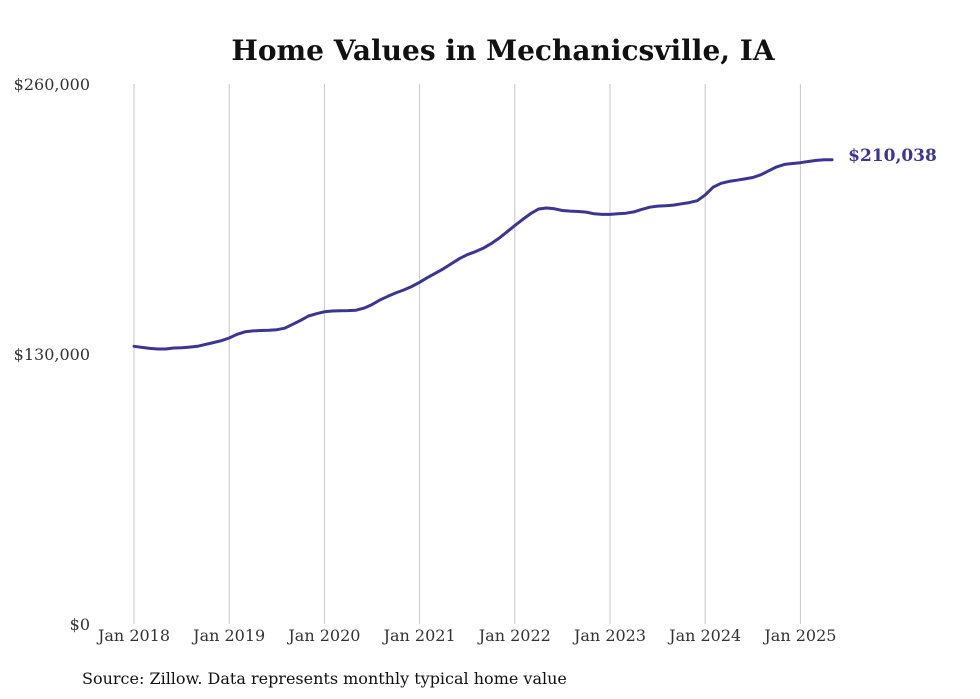 The image size is (980, 699). Describe the element at coordinates (228, 635) in the screenshot. I see `x-tick-label-2019: Jan 2019` at that location.